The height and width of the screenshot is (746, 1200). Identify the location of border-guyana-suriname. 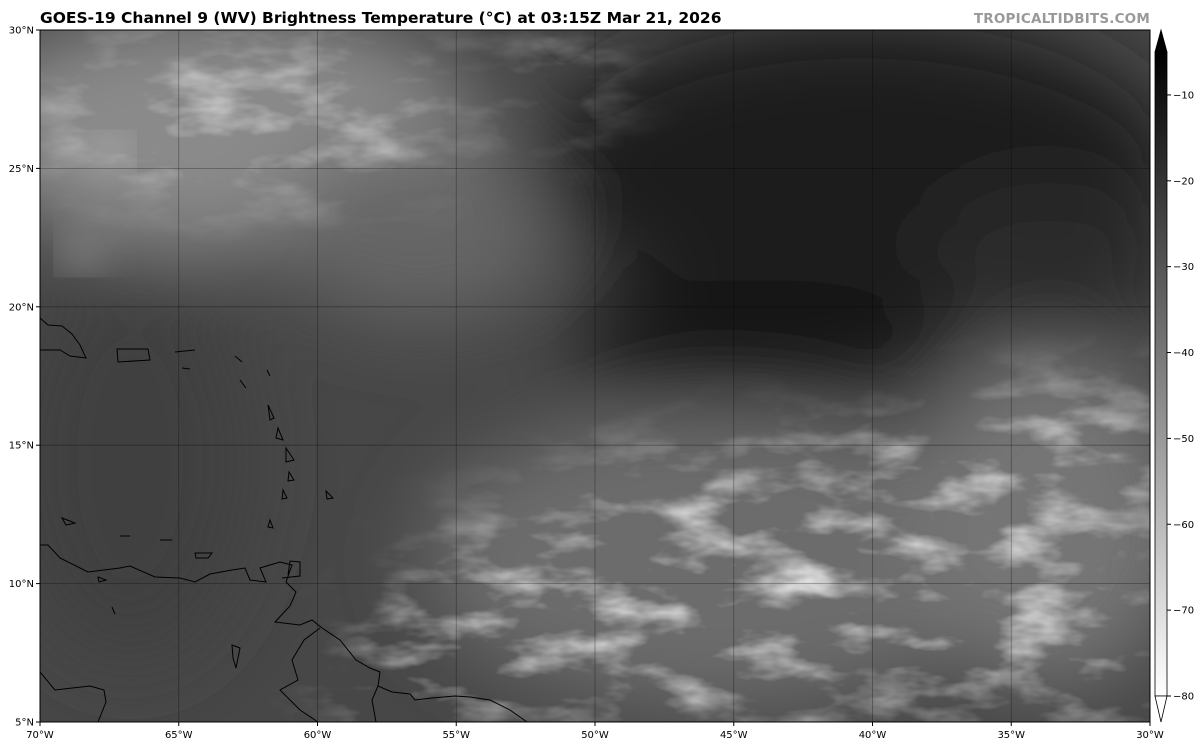
(375, 703).